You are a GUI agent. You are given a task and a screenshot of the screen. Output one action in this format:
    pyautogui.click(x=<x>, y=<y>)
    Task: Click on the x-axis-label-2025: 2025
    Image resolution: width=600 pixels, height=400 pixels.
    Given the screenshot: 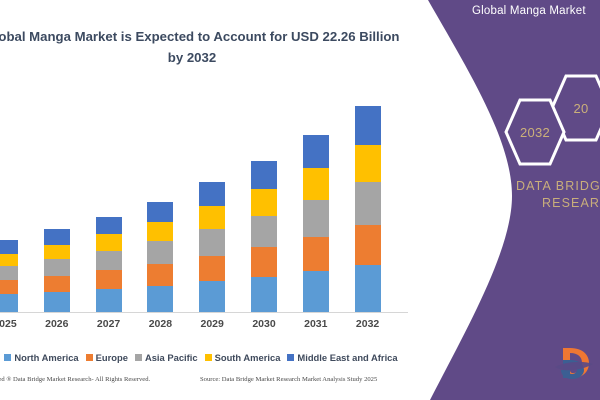 What is the action you would take?
    pyautogui.click(x=8, y=324)
    